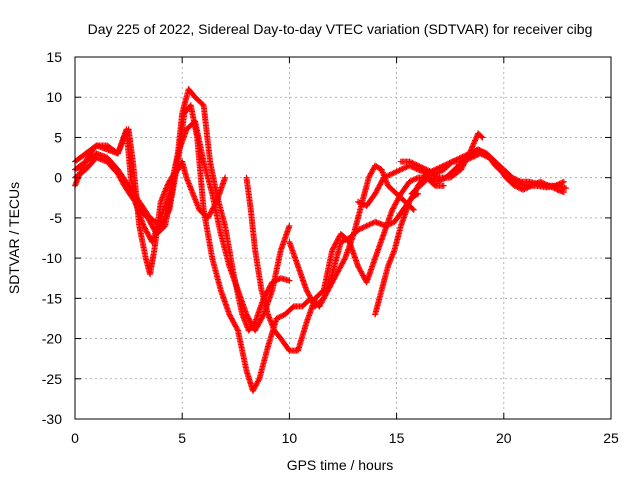 The width and height of the screenshot is (640, 480). Describe the element at coordinates (52, 258) in the screenshot. I see `y-tick-label: -10` at that location.